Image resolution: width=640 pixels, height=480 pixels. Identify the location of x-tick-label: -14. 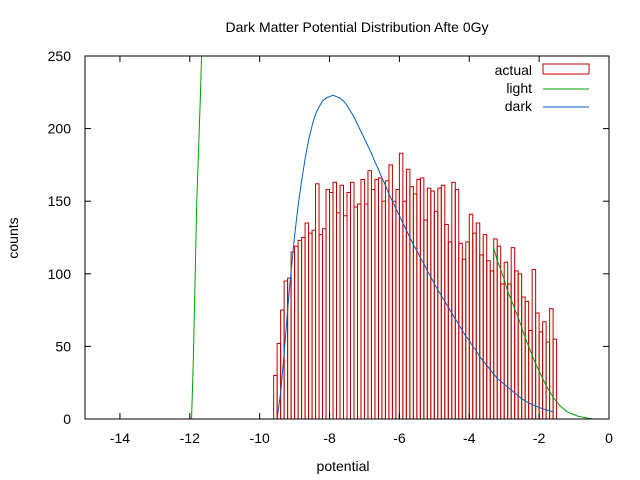
(120, 438).